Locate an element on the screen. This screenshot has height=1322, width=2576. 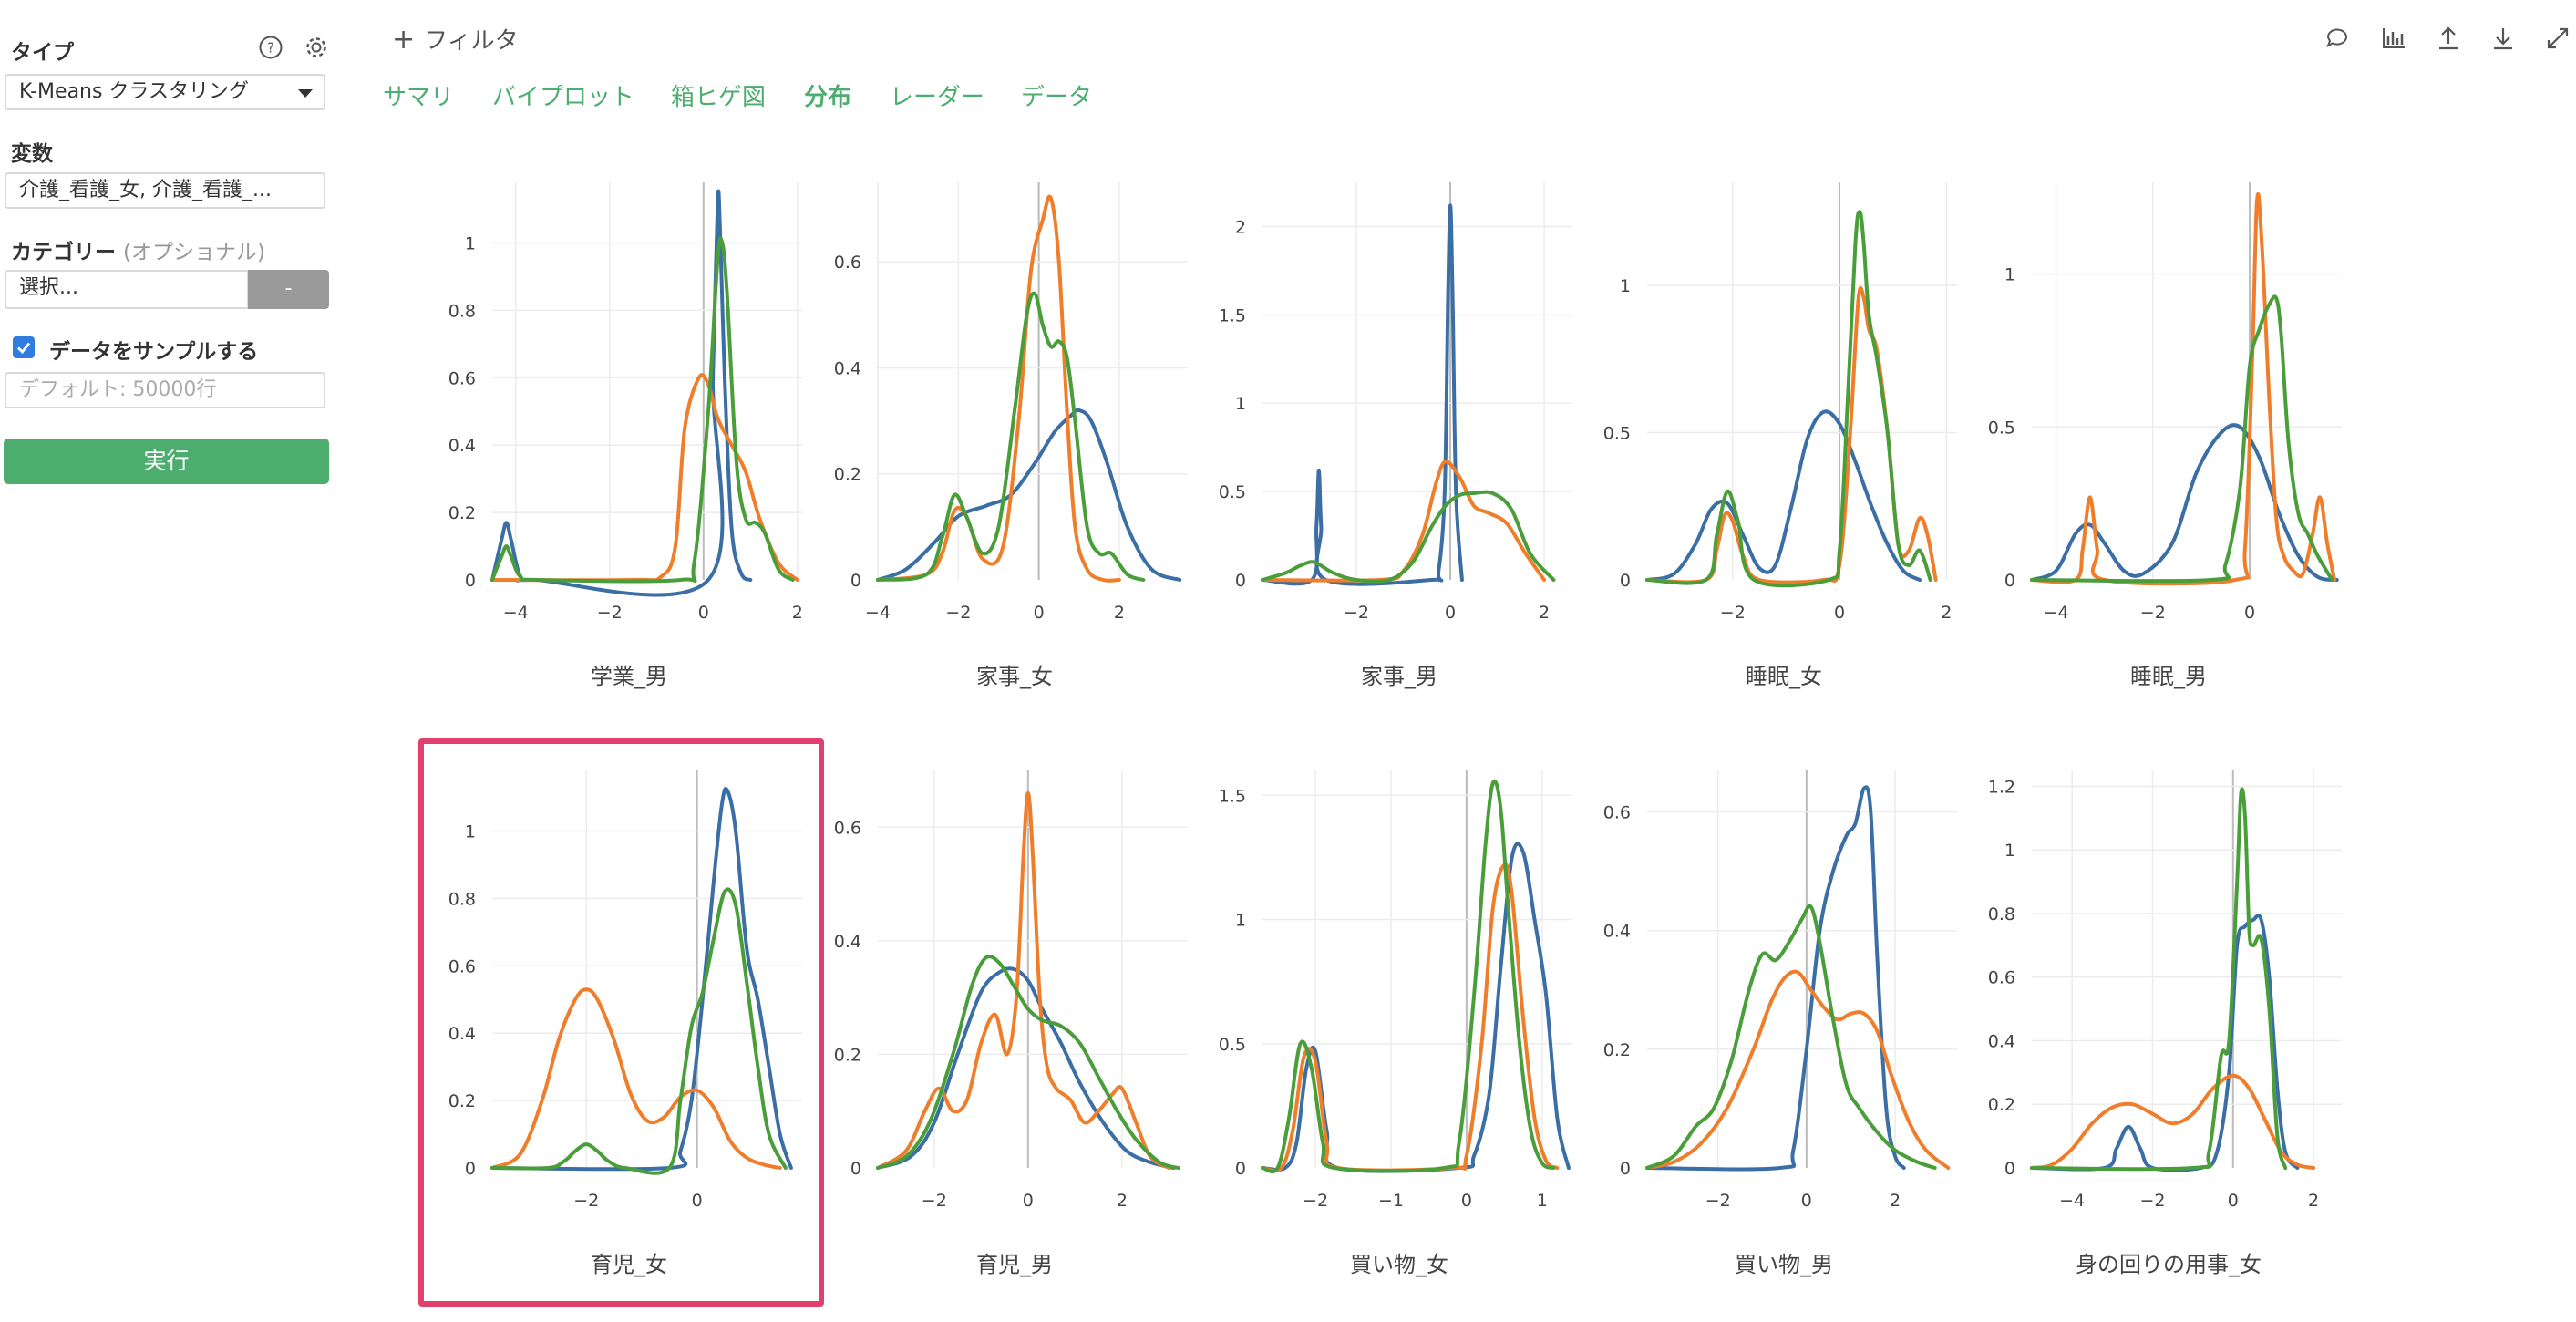
upload-icon is located at coordinates (2448, 38).